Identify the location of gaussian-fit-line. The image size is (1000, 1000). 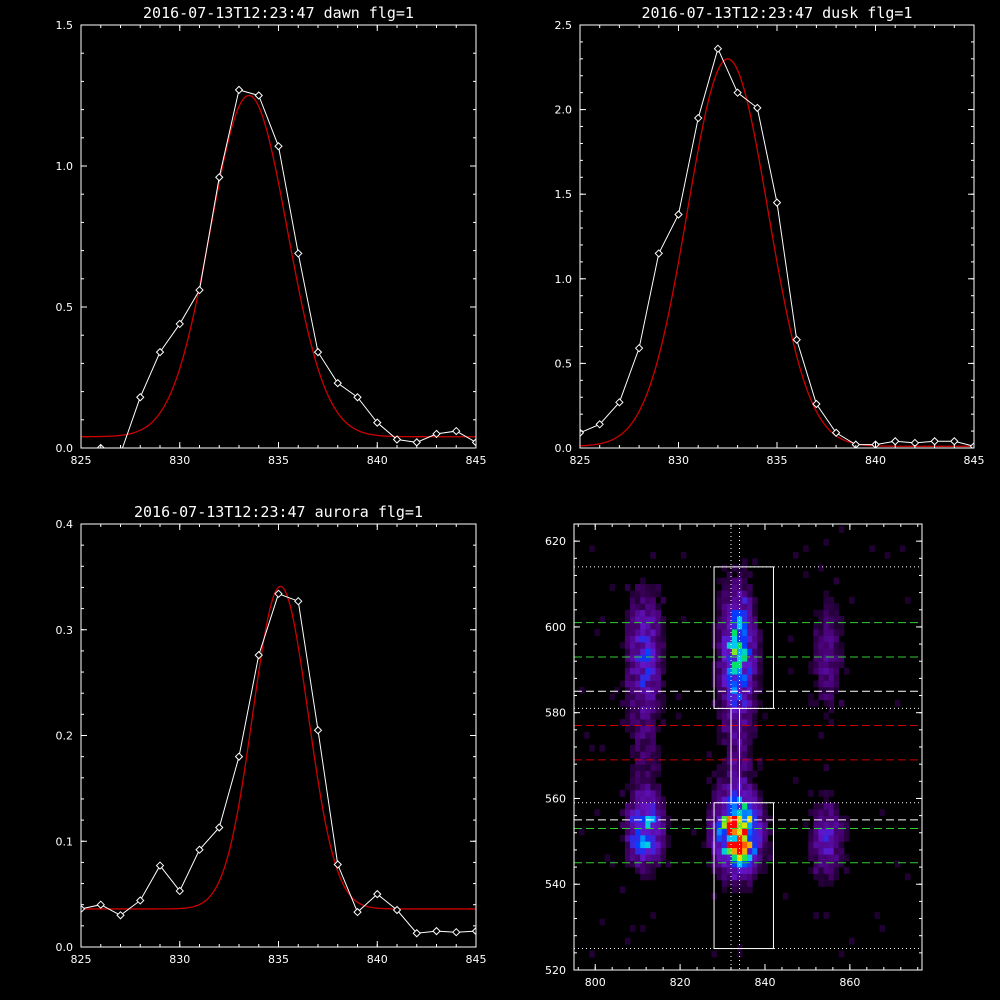
(278, 266).